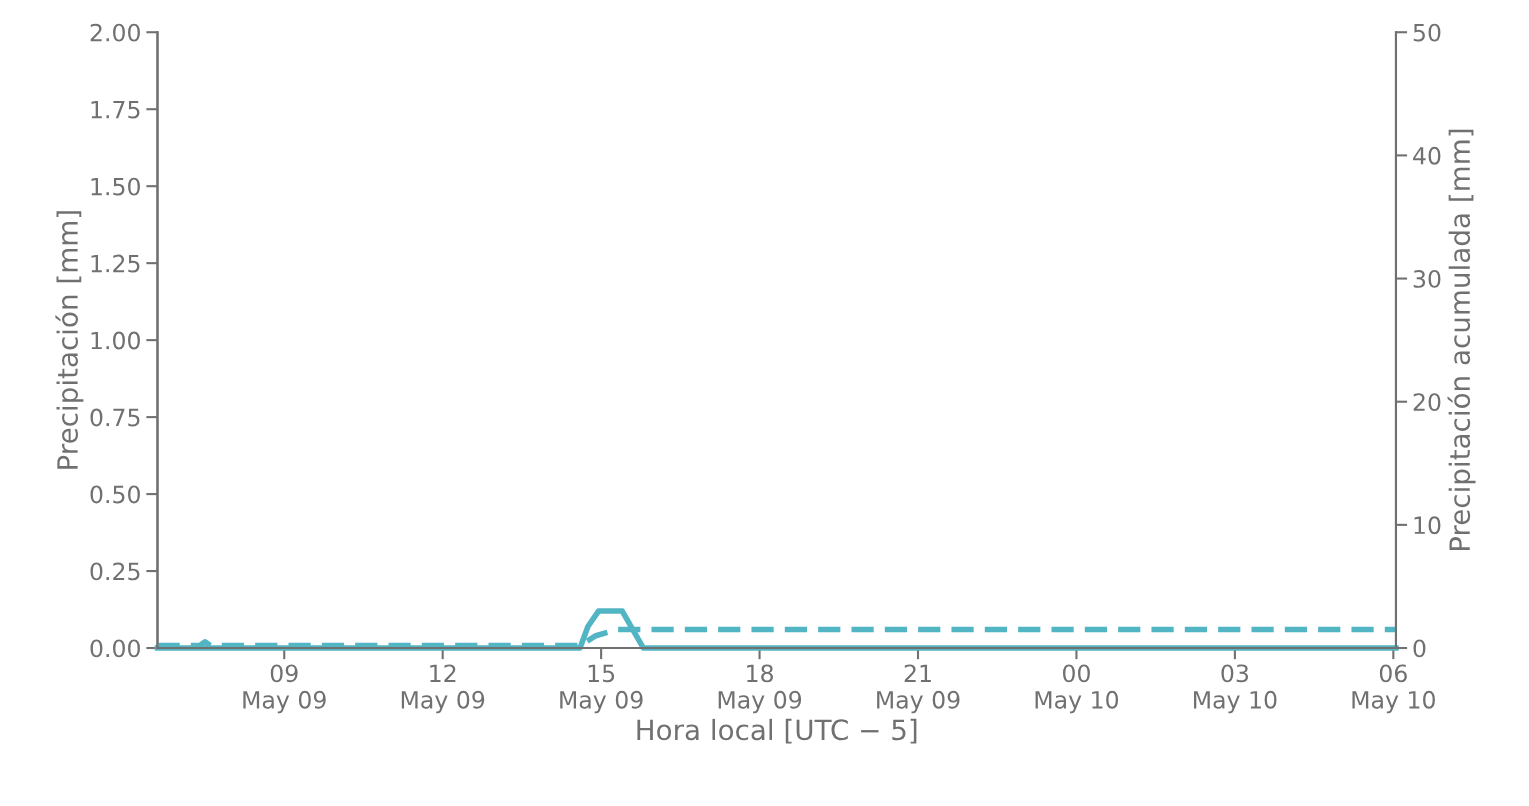 The image size is (1529, 806). What do you see at coordinates (1461, 340) in the screenshot?
I see `y2-axis-title: Precipitación acumulada [mm]` at bounding box center [1461, 340].